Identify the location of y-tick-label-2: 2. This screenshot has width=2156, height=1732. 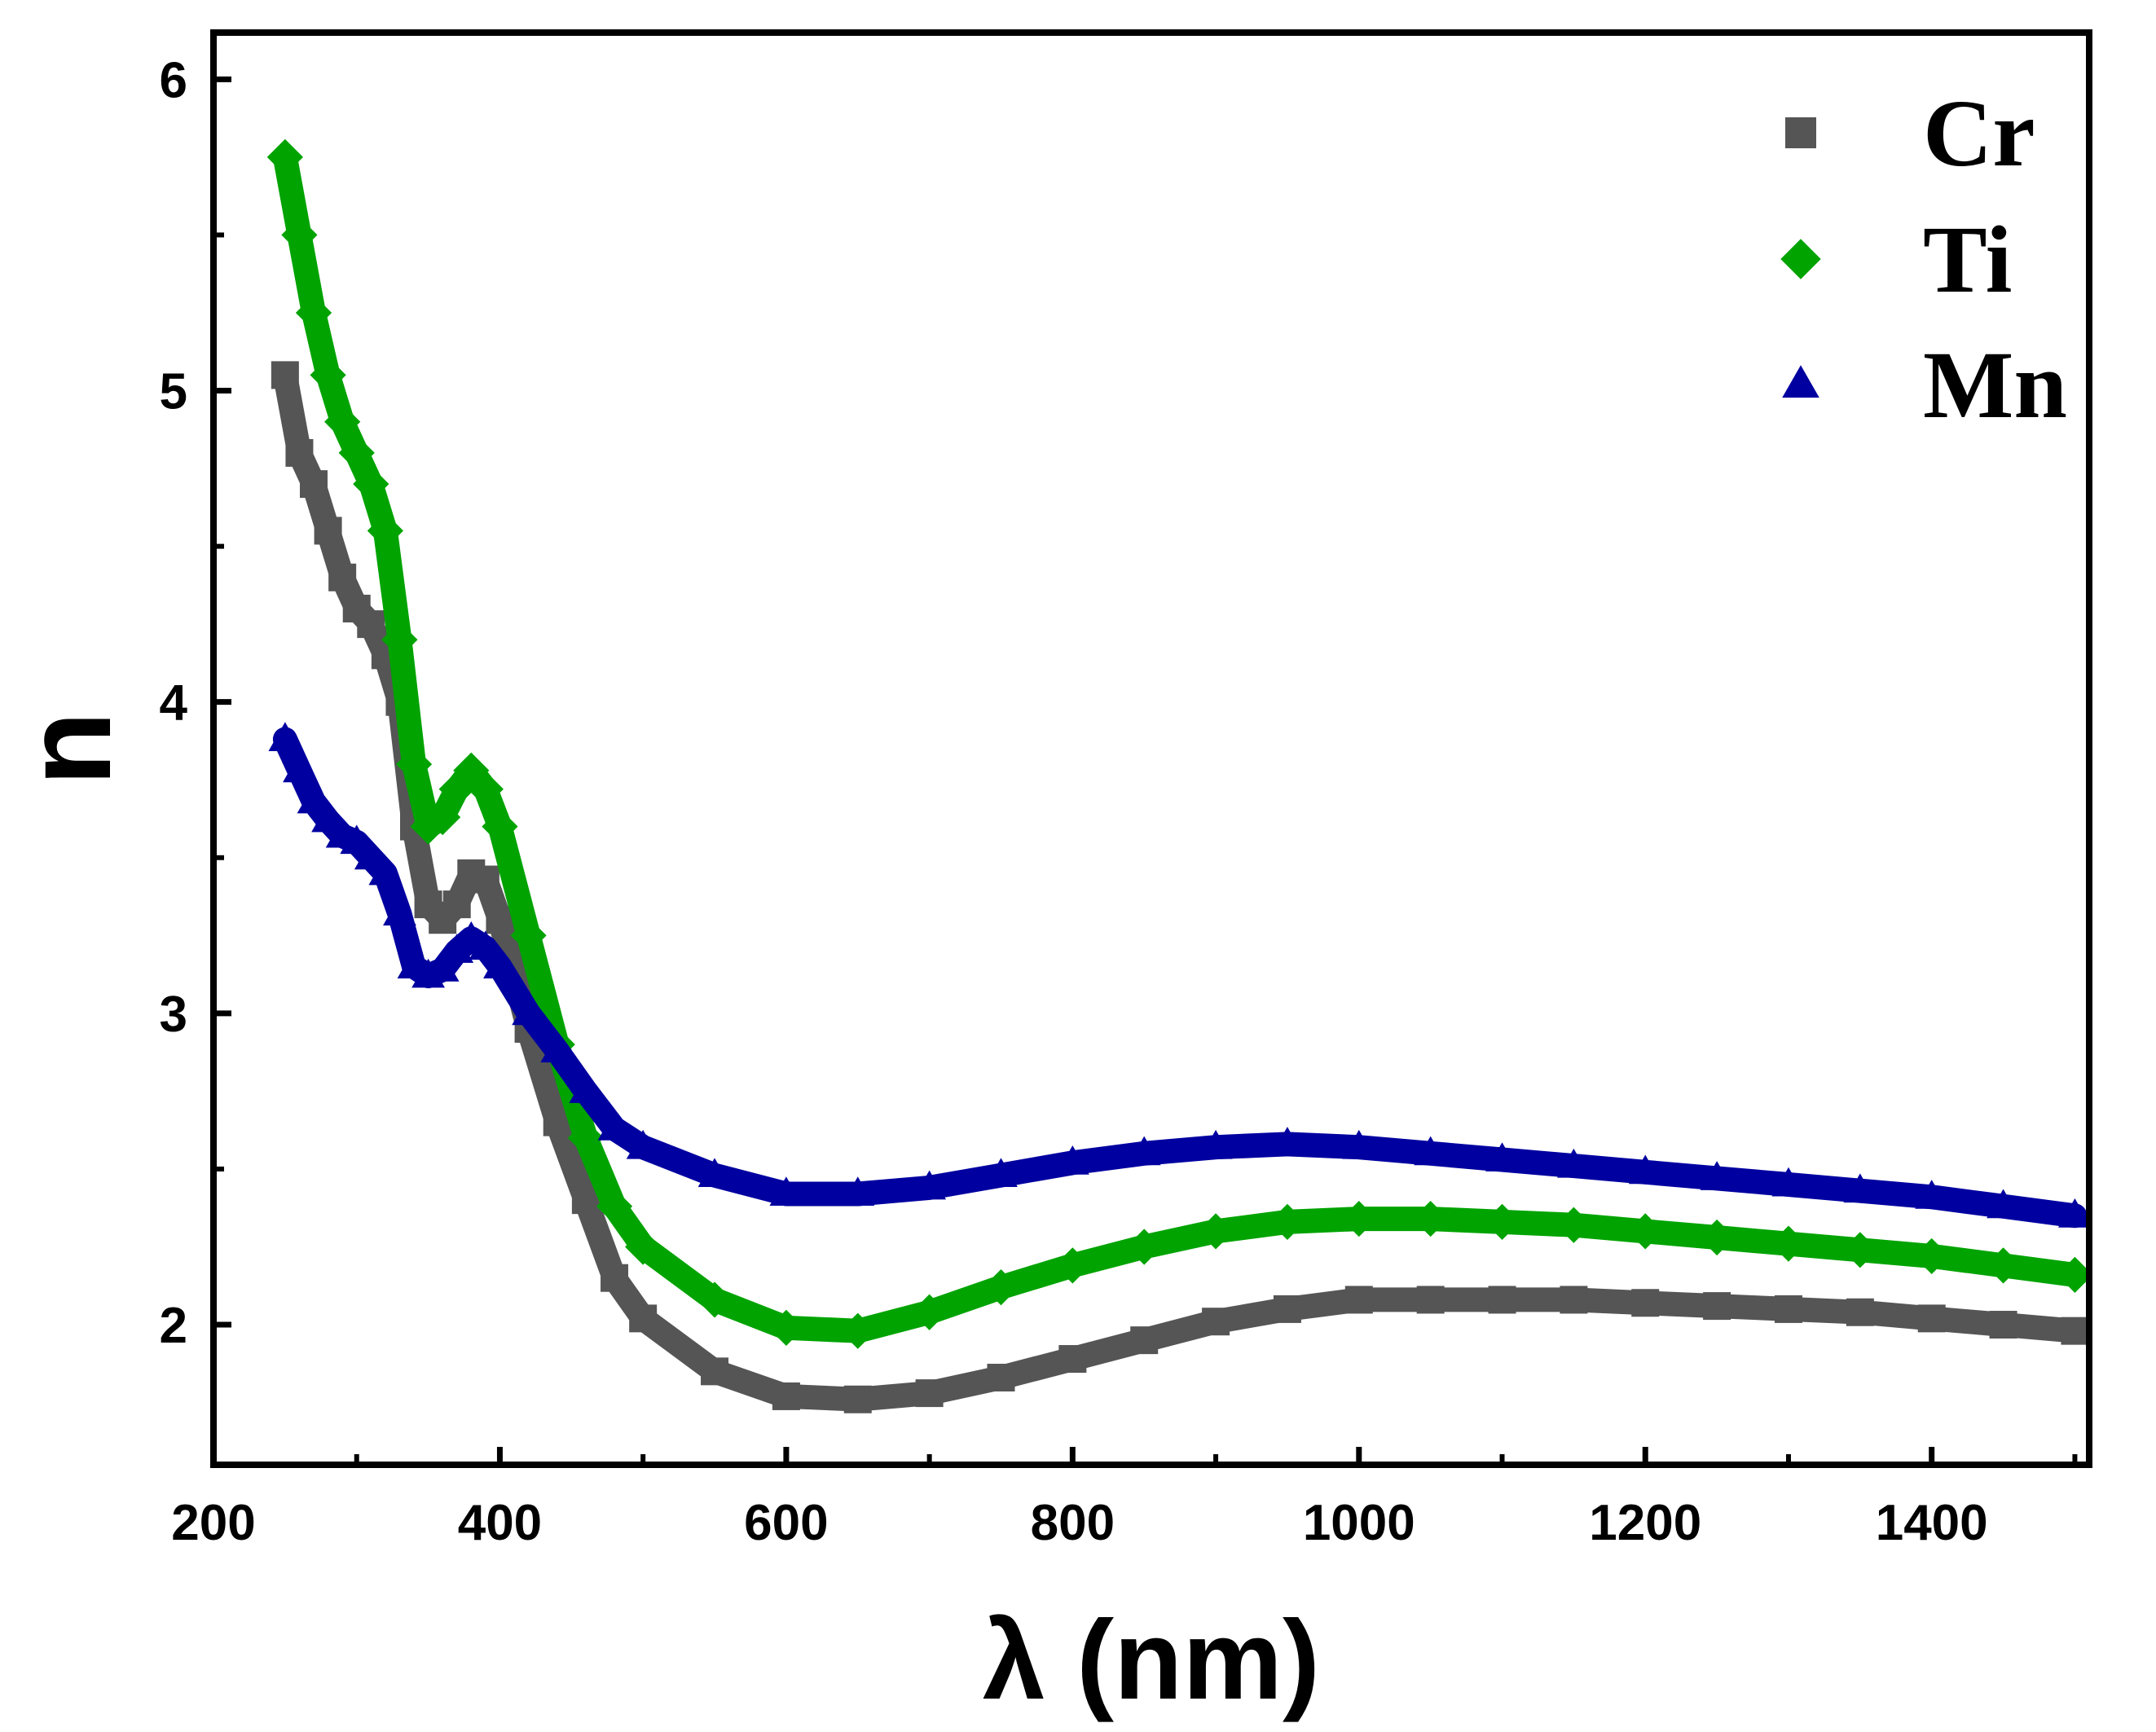
(173, 1326).